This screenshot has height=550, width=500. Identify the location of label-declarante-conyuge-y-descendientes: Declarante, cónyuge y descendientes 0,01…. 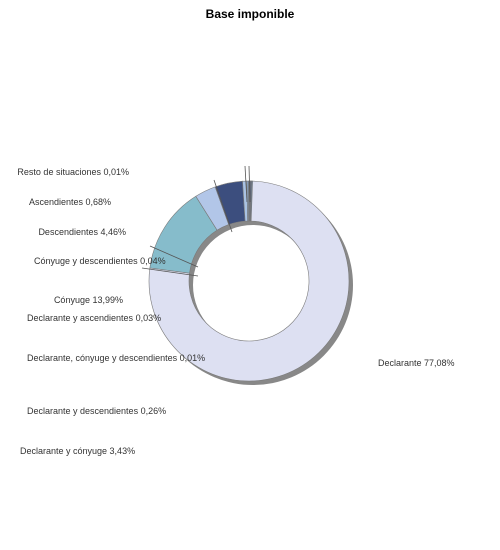
(116, 358).